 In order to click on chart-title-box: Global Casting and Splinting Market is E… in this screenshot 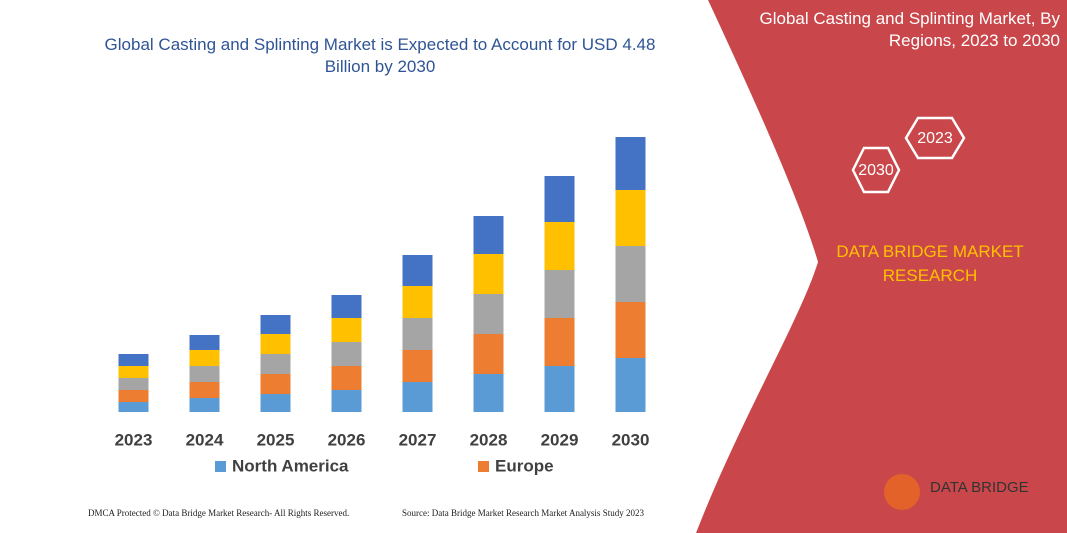, I will do `click(380, 55)`.